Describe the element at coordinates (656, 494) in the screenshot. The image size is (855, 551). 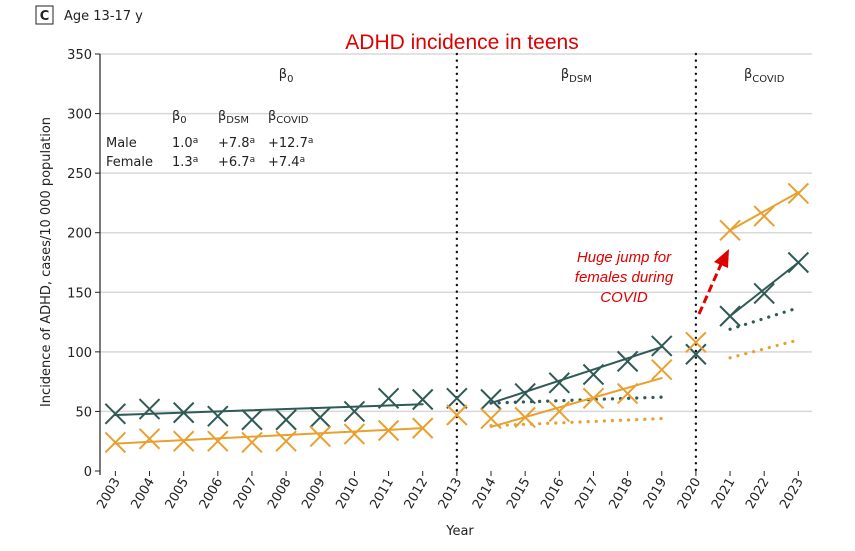
I see `x-tick-label: 2019` at that location.